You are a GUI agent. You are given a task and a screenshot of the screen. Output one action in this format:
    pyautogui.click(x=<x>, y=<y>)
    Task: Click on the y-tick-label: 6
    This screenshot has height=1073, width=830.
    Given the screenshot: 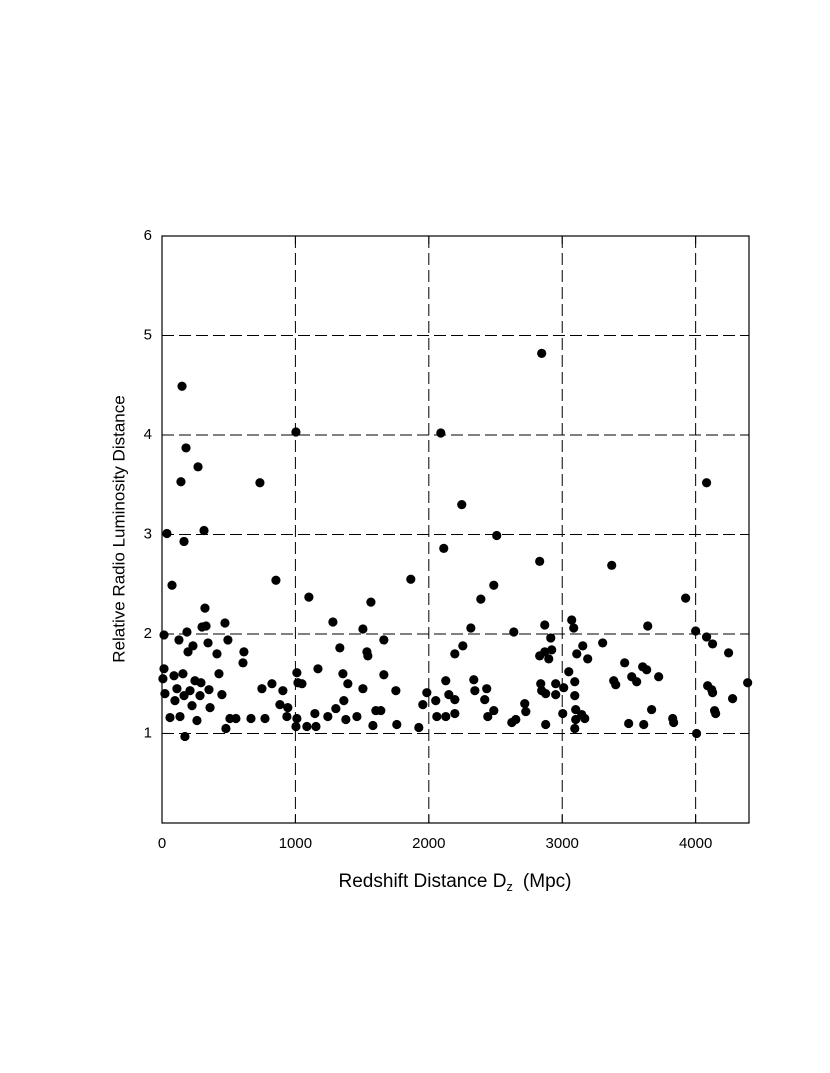 What is the action you would take?
    pyautogui.click(x=148, y=235)
    